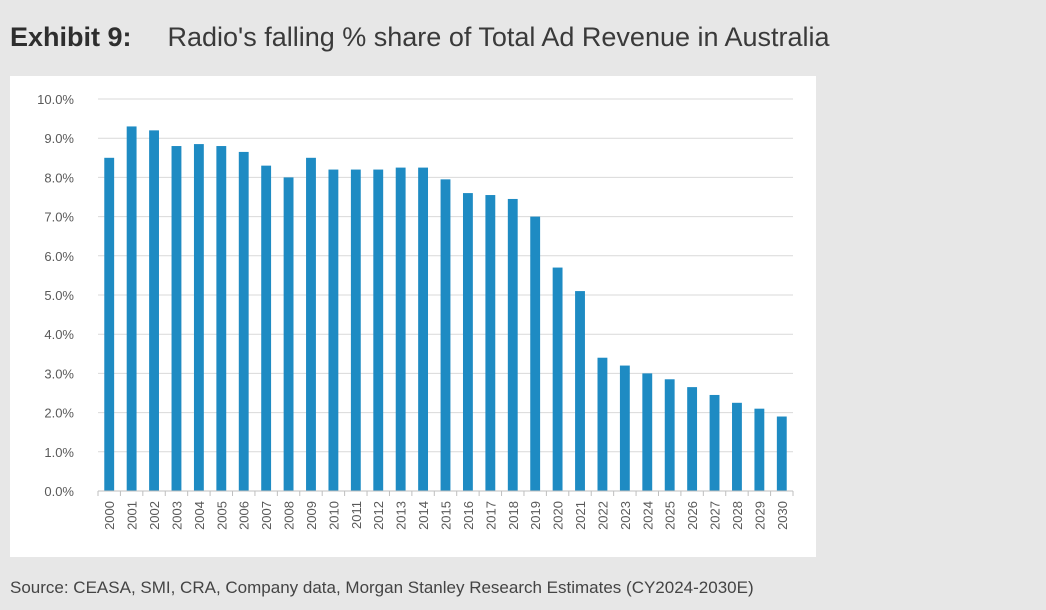  I want to click on x-tick-label: 2023, so click(625, 515).